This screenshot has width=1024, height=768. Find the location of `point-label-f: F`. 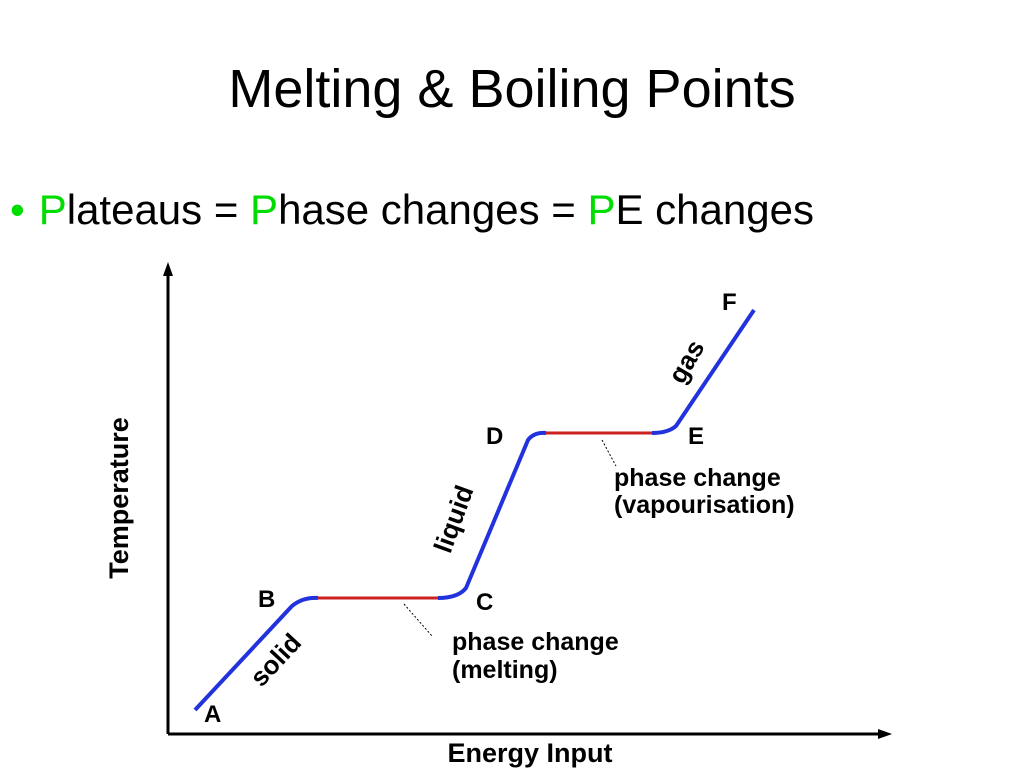

point-label-f: F is located at coordinates (729, 302).